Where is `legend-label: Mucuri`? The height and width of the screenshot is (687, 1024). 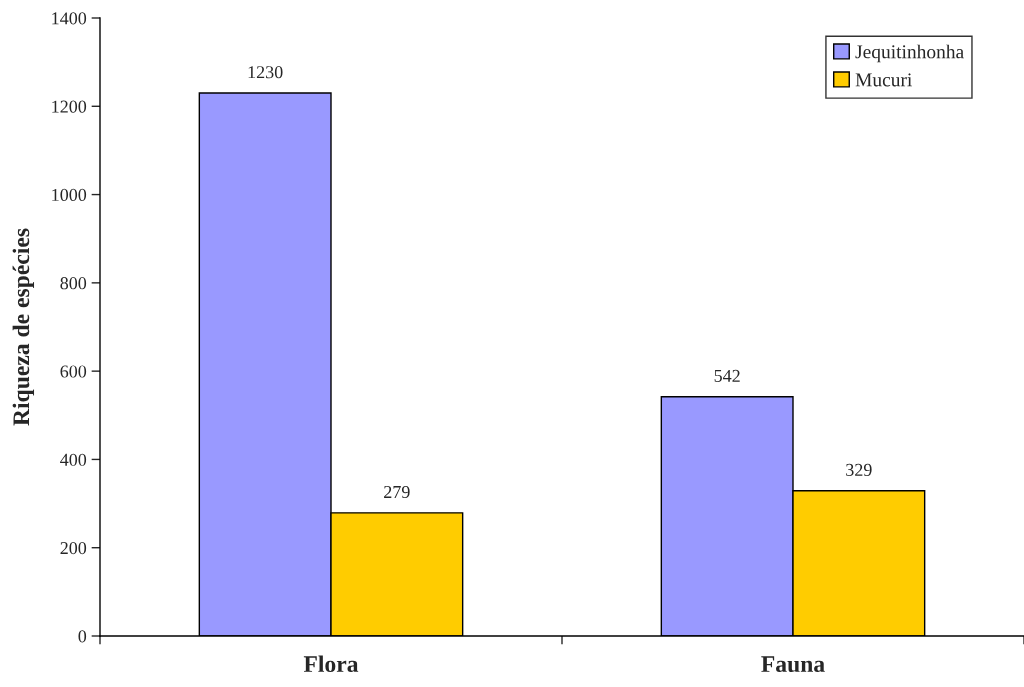
legend-label: Mucuri is located at coordinates (883, 80).